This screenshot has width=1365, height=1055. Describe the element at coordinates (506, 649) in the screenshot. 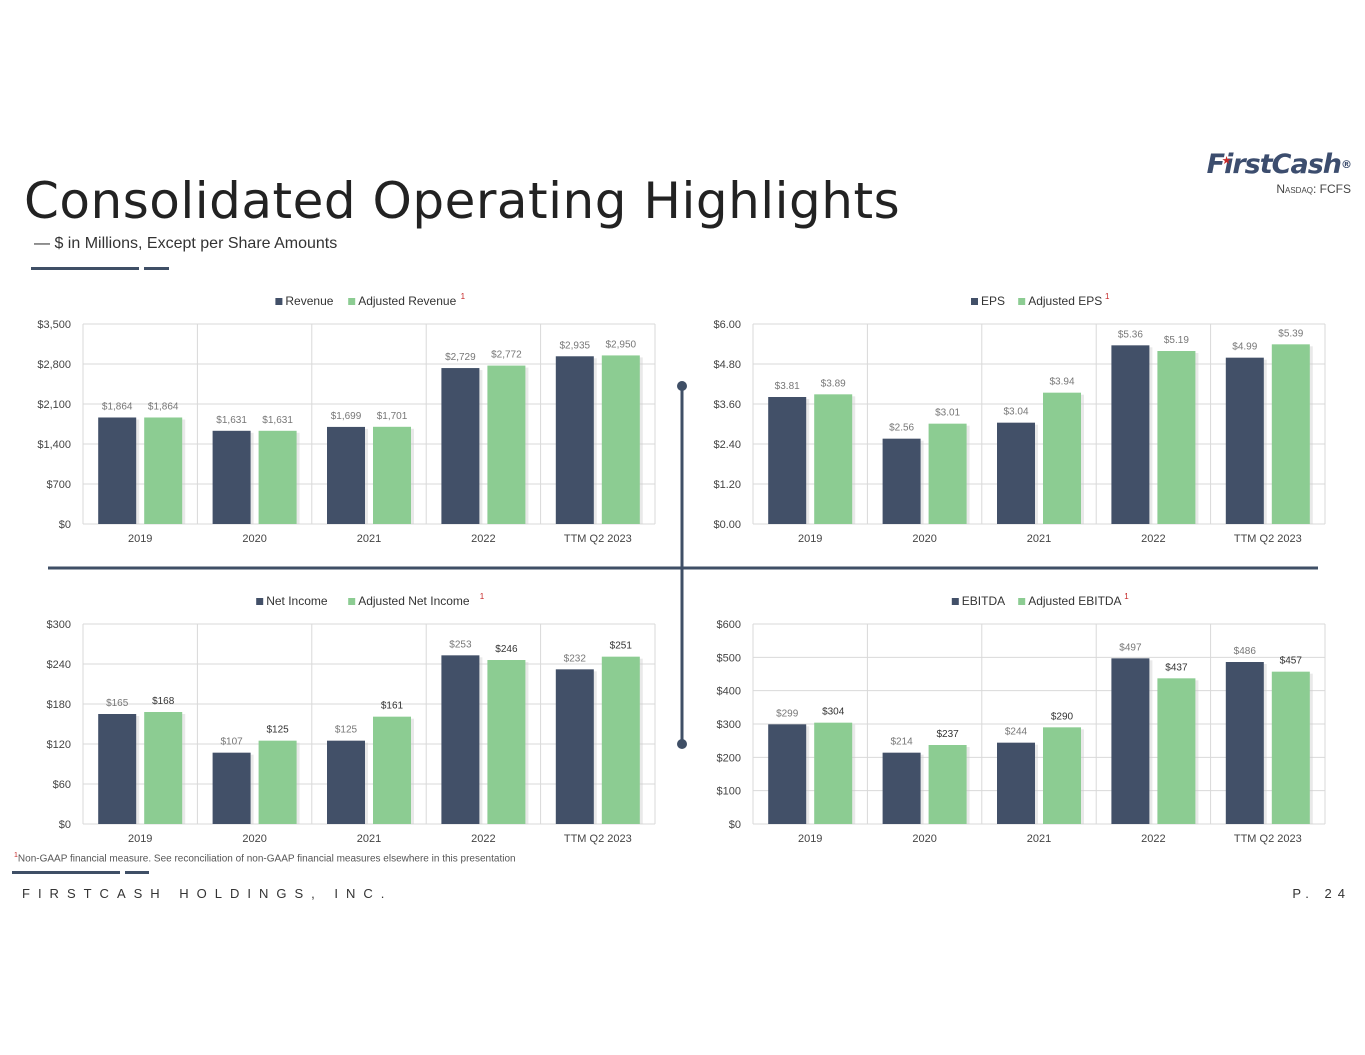

I see `net-income-data-label-1-3: $246` at that location.